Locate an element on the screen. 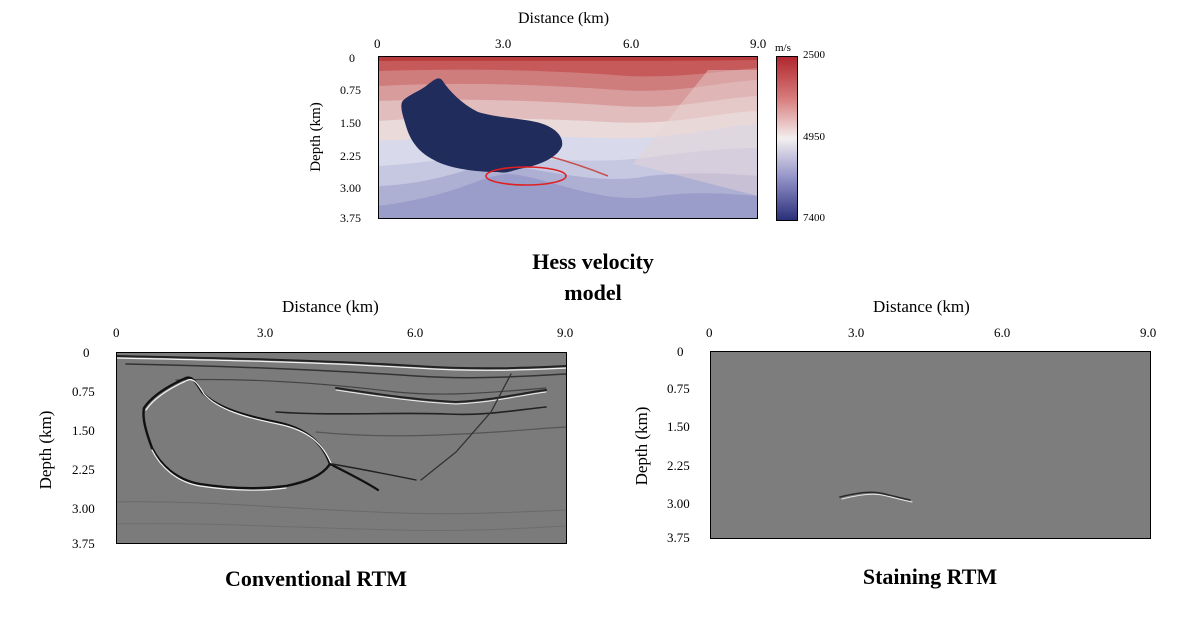 The image size is (1187, 620). left-ytick-3: 2.25 is located at coordinates (83, 469).